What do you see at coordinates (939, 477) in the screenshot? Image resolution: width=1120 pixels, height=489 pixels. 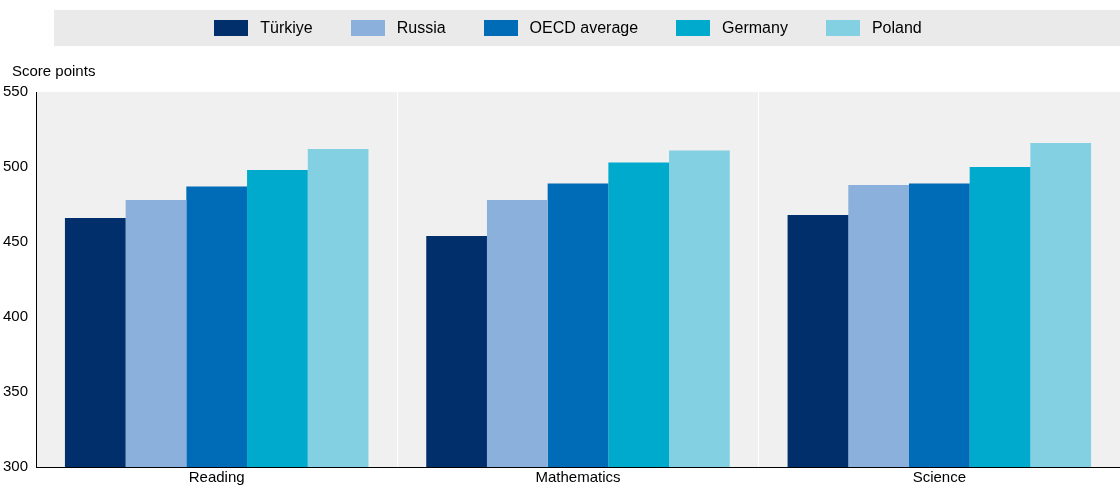 I see `x-tick-label: Science` at bounding box center [939, 477].